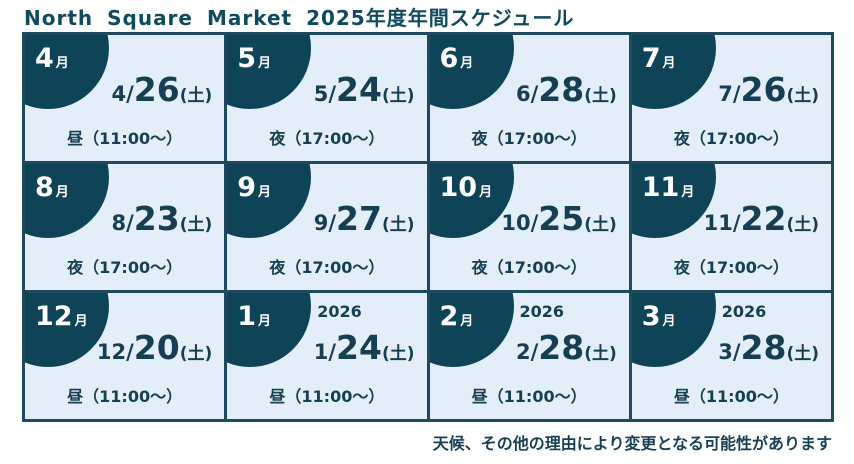 This screenshot has width=854, height=464. I want to click on date-day: 20, so click(156, 347).